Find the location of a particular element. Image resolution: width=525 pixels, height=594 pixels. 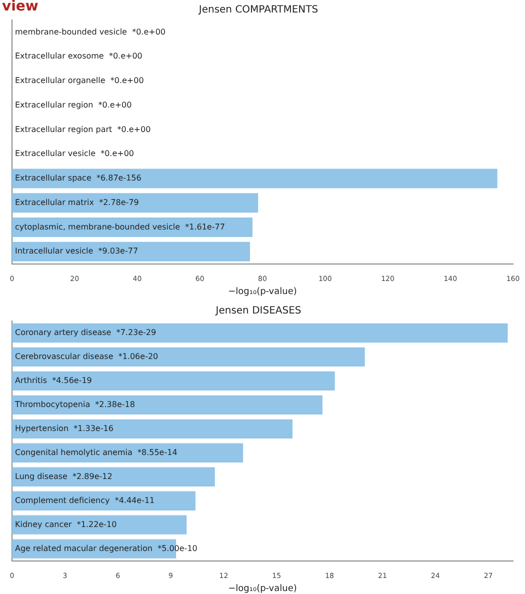

y-tick-label: Extracellular region part *0.e+00 is located at coordinates (83, 129).